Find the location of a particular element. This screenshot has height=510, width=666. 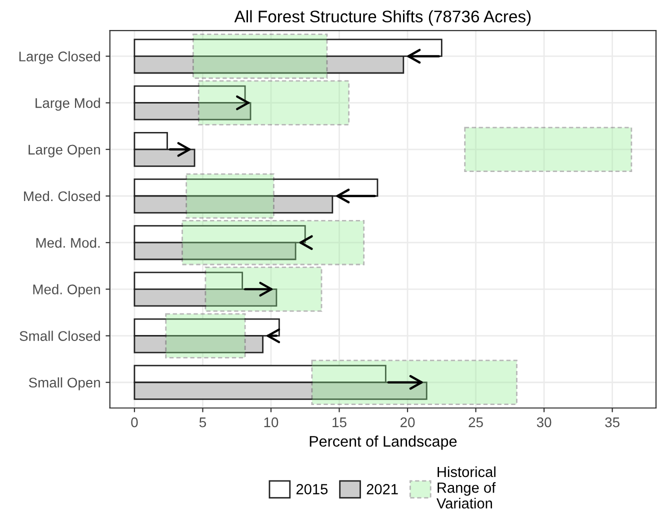

y-tick-label: Med. Closed is located at coordinates (62, 196).